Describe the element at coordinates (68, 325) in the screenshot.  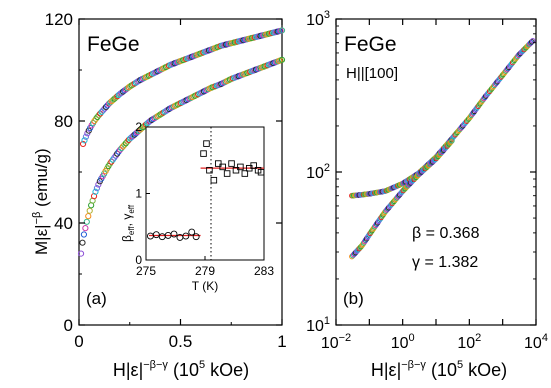
I see `panel-a-y-tick-label: 0` at that location.